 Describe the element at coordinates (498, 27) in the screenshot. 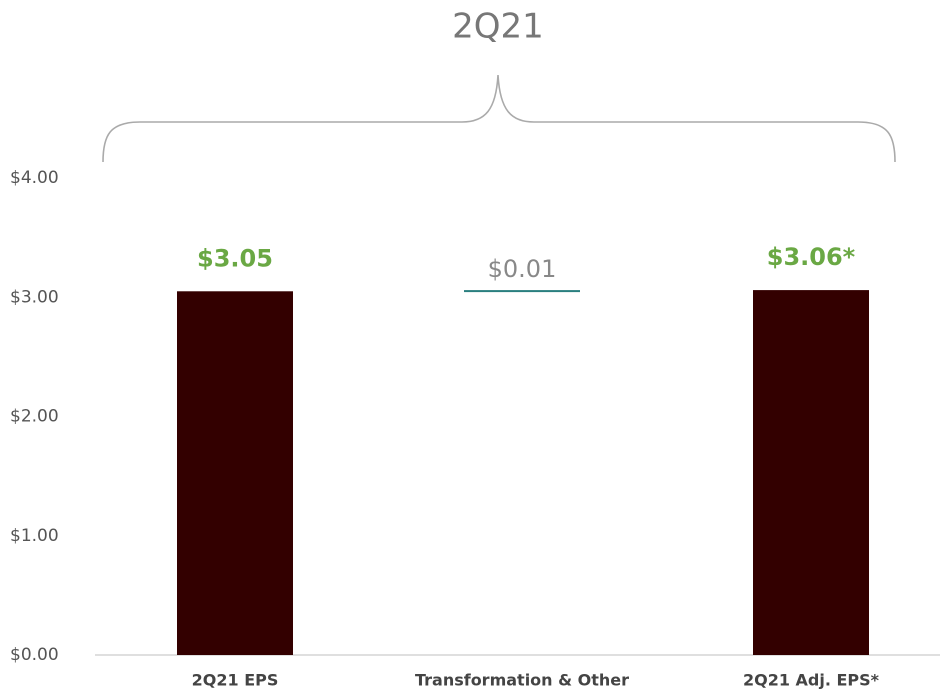

I see `chart-title: 2Q21` at that location.